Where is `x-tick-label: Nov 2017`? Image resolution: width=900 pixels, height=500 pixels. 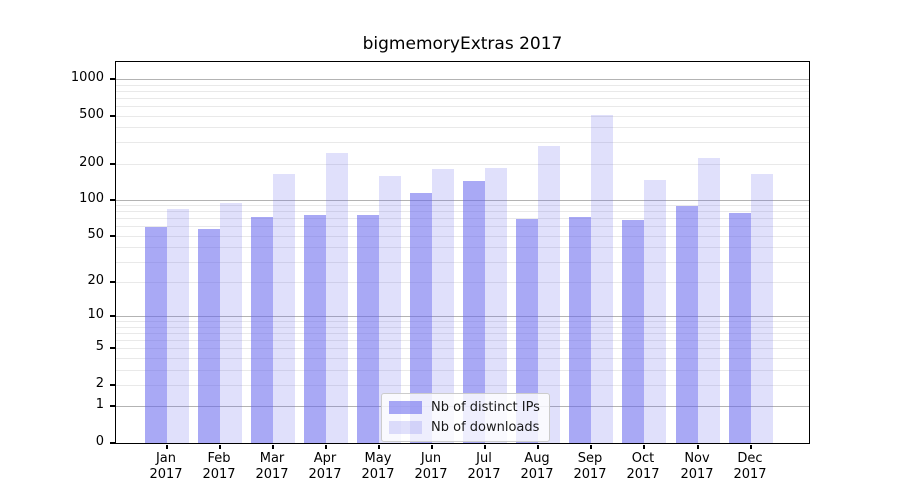
x-tick-label: Nov 2017 is located at coordinates (697, 466).